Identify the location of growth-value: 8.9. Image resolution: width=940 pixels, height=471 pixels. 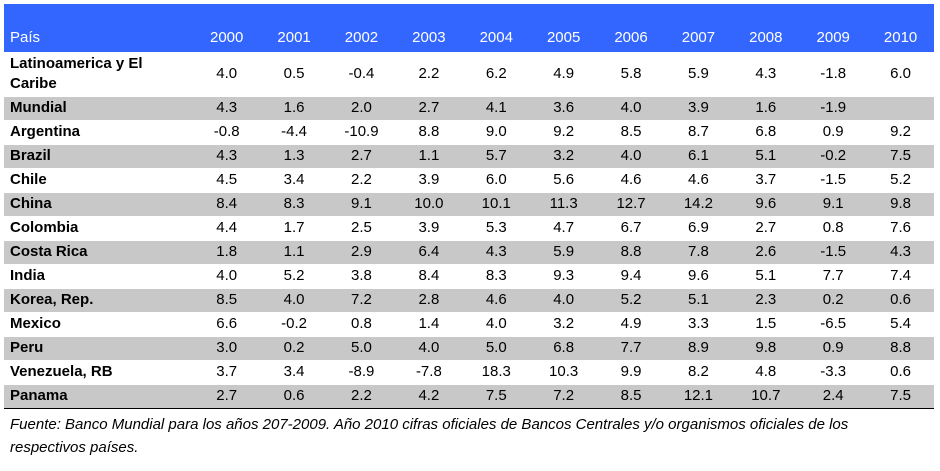
(698, 347).